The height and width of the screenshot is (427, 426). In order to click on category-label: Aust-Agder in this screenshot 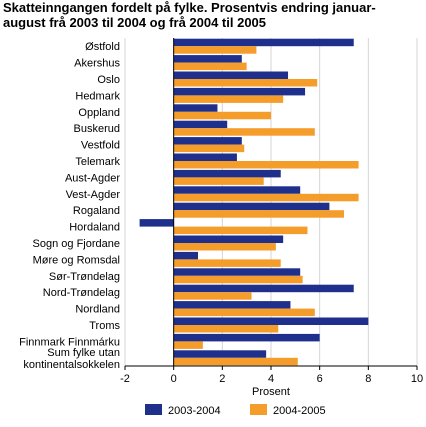, I will do `click(92, 178)`.